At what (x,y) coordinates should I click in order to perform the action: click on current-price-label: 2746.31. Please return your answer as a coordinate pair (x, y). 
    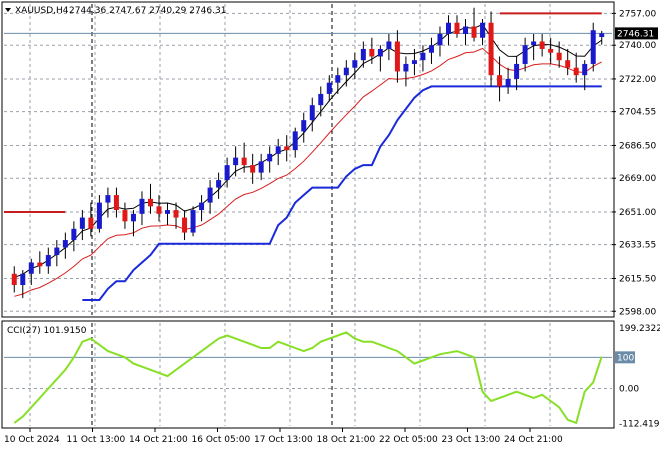
    Looking at the image, I should click on (635, 34).